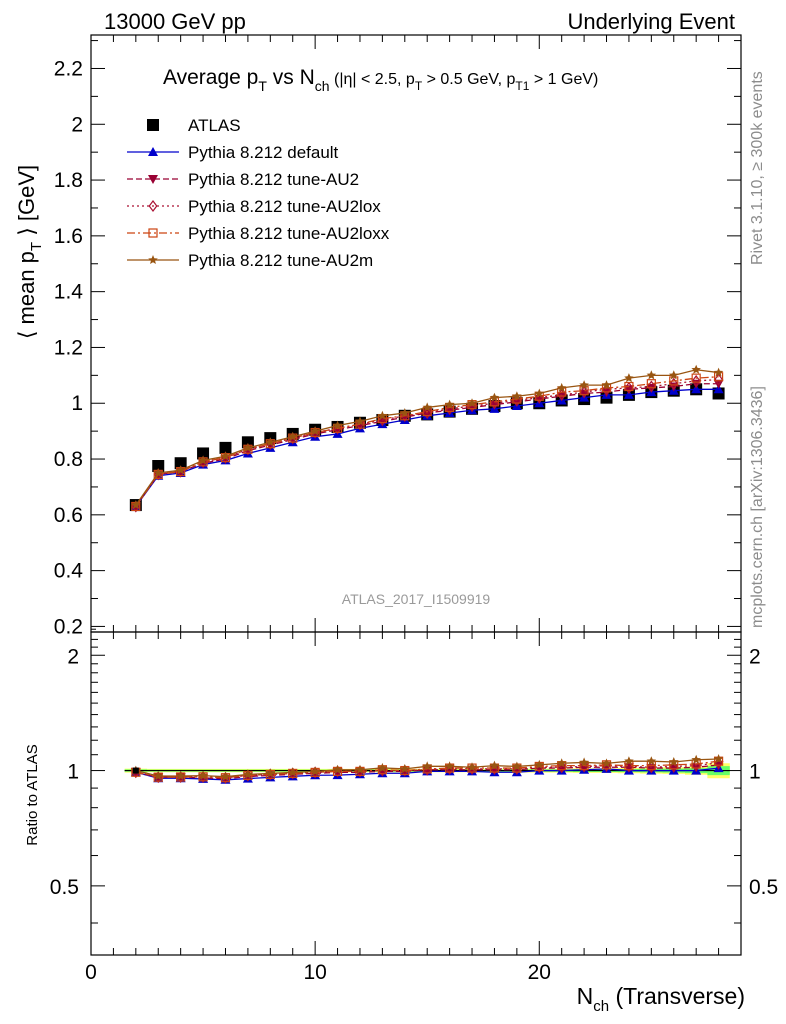 The height and width of the screenshot is (1024, 786). Describe the element at coordinates (64, 887) in the screenshot. I see `ratio-y-tick-label: 0.5` at that location.